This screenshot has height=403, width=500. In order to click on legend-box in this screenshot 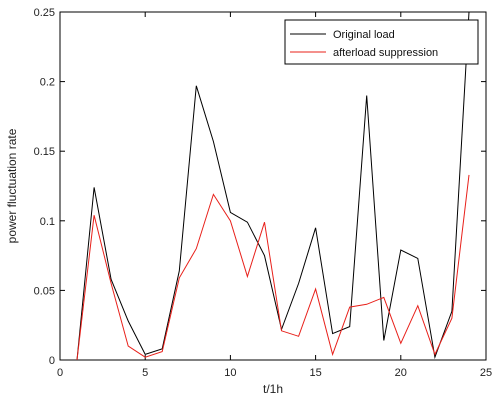, I will do `click(381, 42)`.